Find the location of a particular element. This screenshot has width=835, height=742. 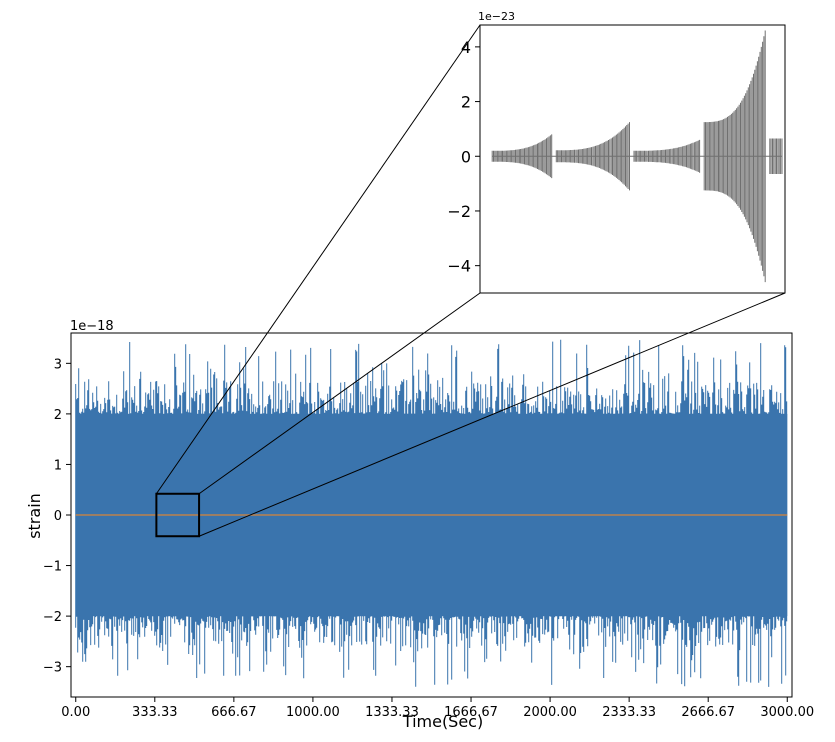

x-tick-label: 666.67 is located at coordinates (234, 712).